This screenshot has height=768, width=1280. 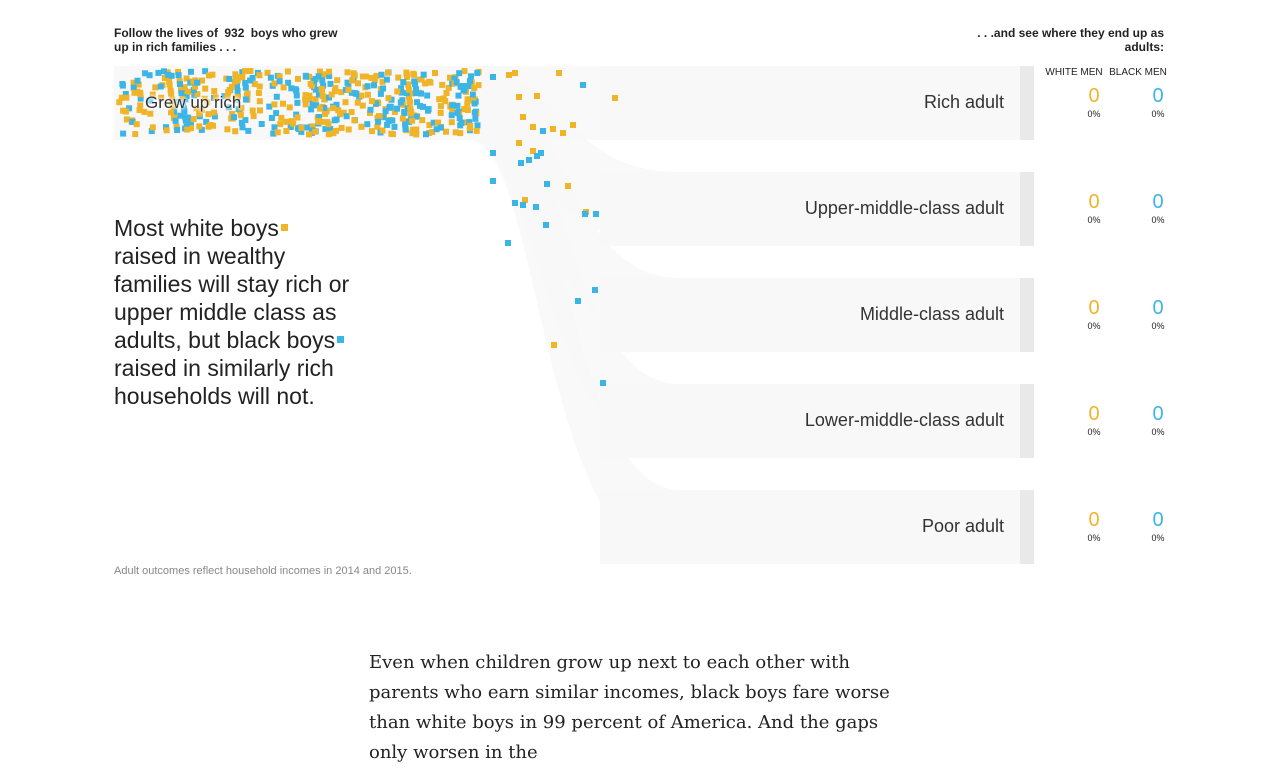 What do you see at coordinates (1094, 520) in the screenshot?
I see `white-men-count-5: 0` at bounding box center [1094, 520].